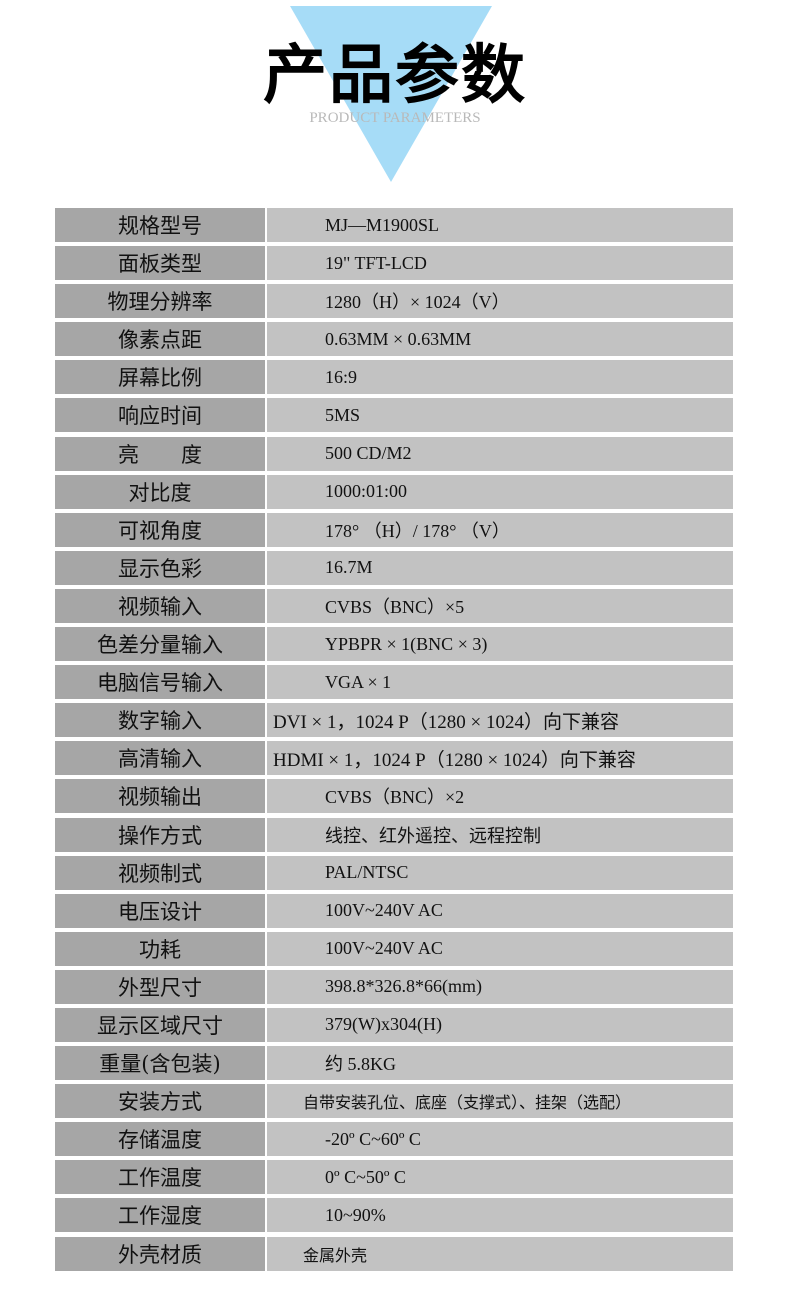  I want to click on table-row: 电压设计 100V~240V AC, so click(394, 910).